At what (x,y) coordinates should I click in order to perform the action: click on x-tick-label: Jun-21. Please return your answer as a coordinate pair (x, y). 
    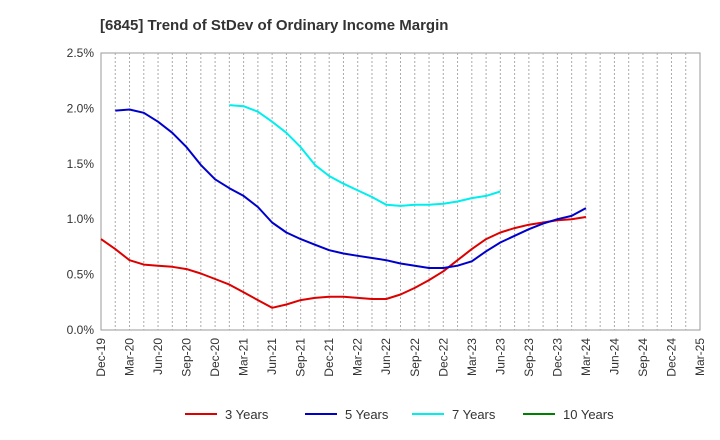
    Looking at the image, I should click on (272, 356).